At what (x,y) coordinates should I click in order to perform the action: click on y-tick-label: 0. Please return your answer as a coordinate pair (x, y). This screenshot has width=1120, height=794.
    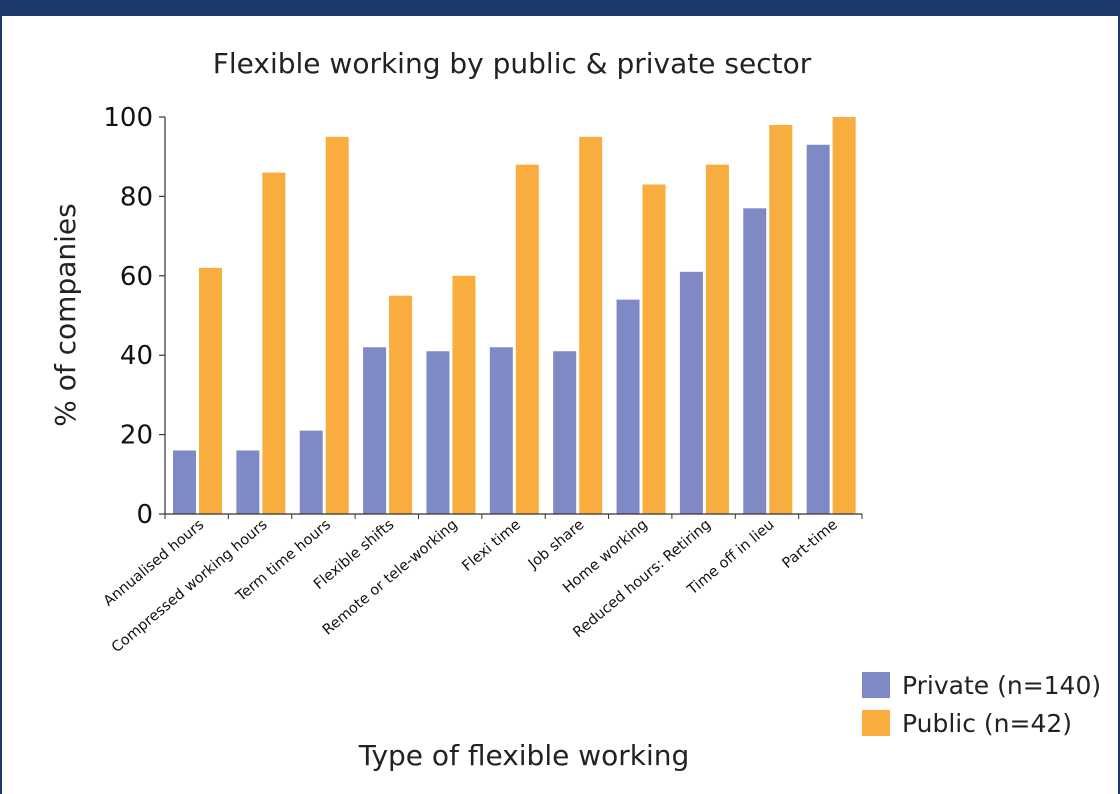
    Looking at the image, I should click on (144, 515).